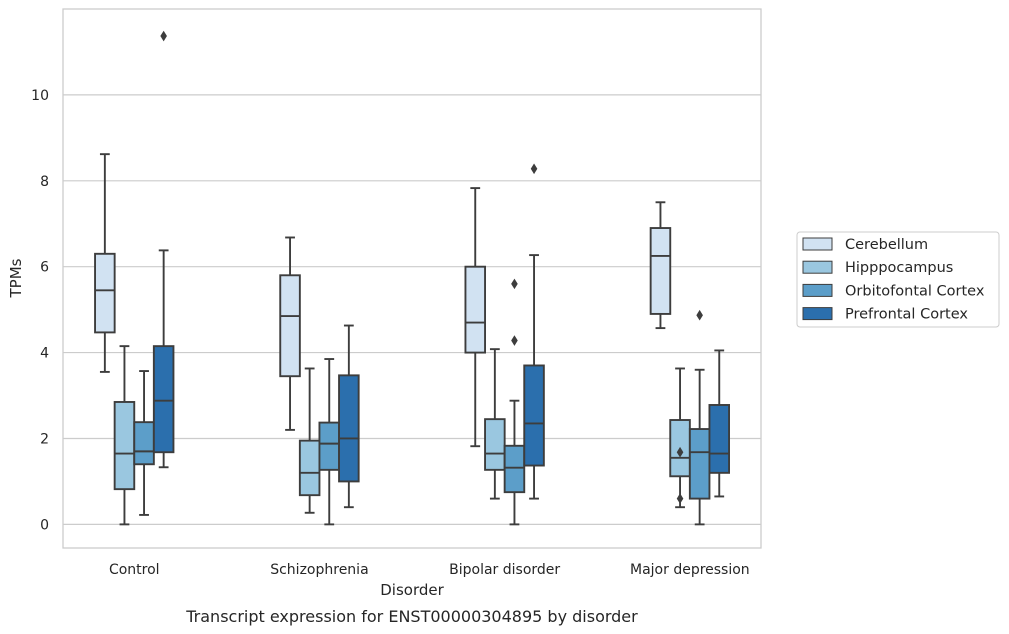  I want to click on box-bipolar-disorder-orbitofontal-cortex, so click(514, 402).